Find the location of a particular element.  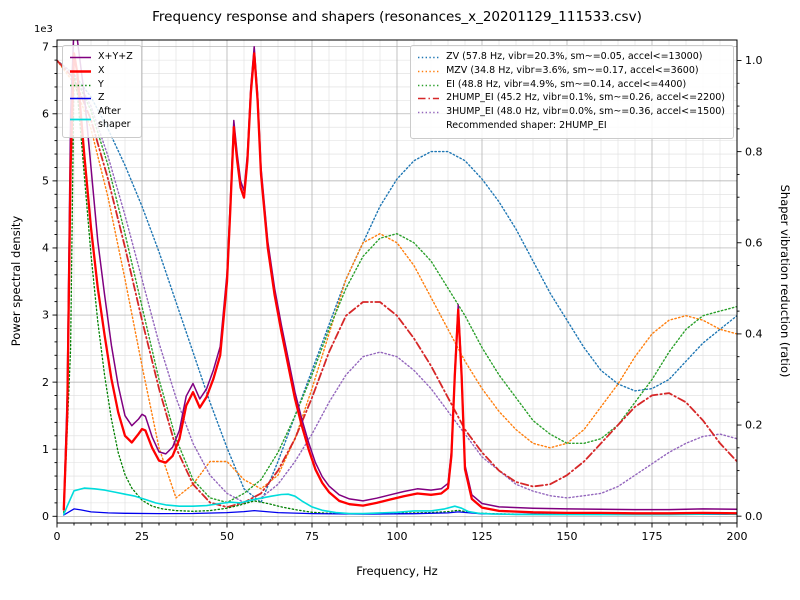

legend-label: Y is located at coordinates (101, 84).